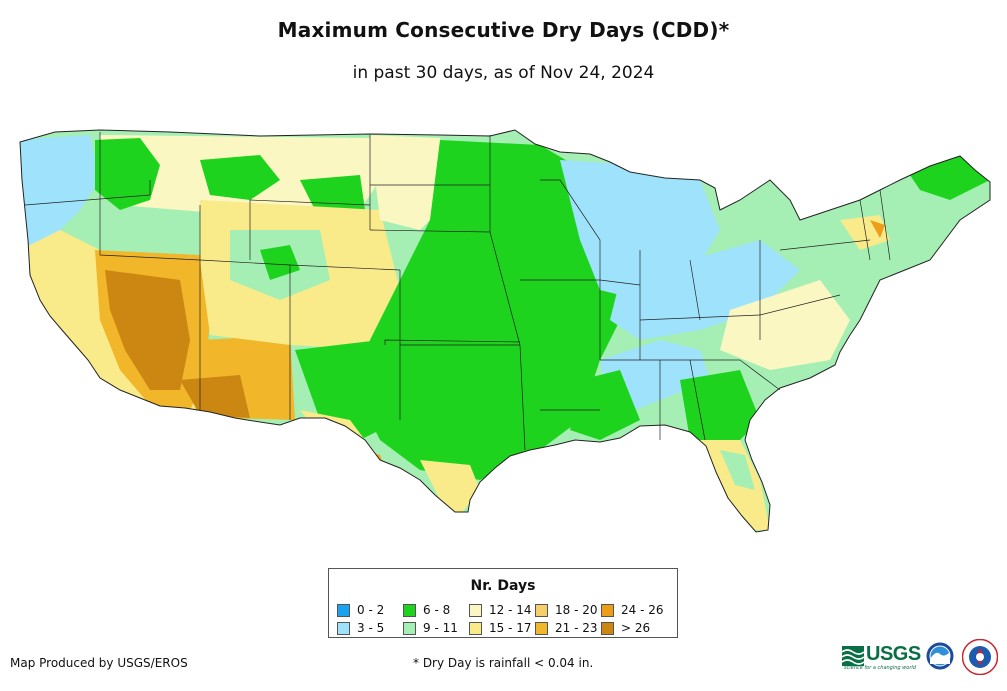 The image size is (1007, 691). Describe the element at coordinates (503, 30) in the screenshot. I see `map-title: Maximum Consecutive Dry Days (CDD)*` at that location.